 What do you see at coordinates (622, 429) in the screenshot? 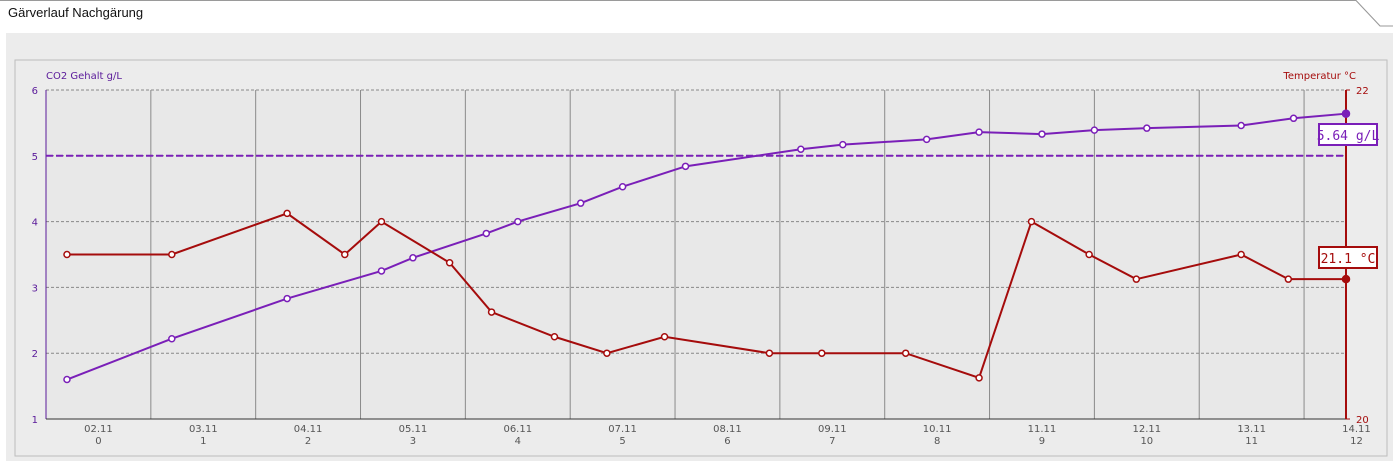
I see `x-tick-date: 07.11` at bounding box center [622, 429].